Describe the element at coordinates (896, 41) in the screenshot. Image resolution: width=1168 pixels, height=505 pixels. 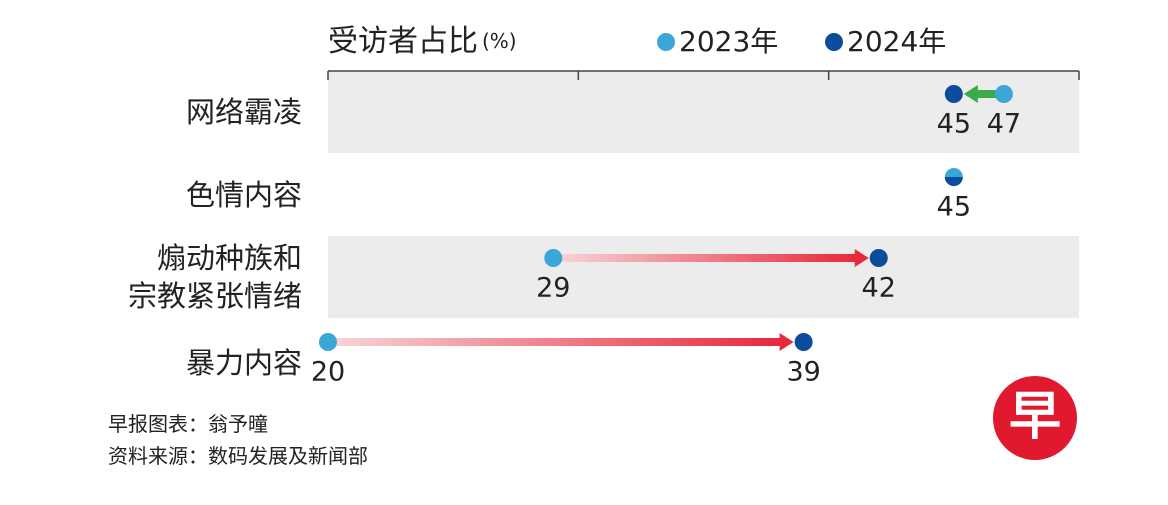
I see `legend-label: 2024年` at that location.